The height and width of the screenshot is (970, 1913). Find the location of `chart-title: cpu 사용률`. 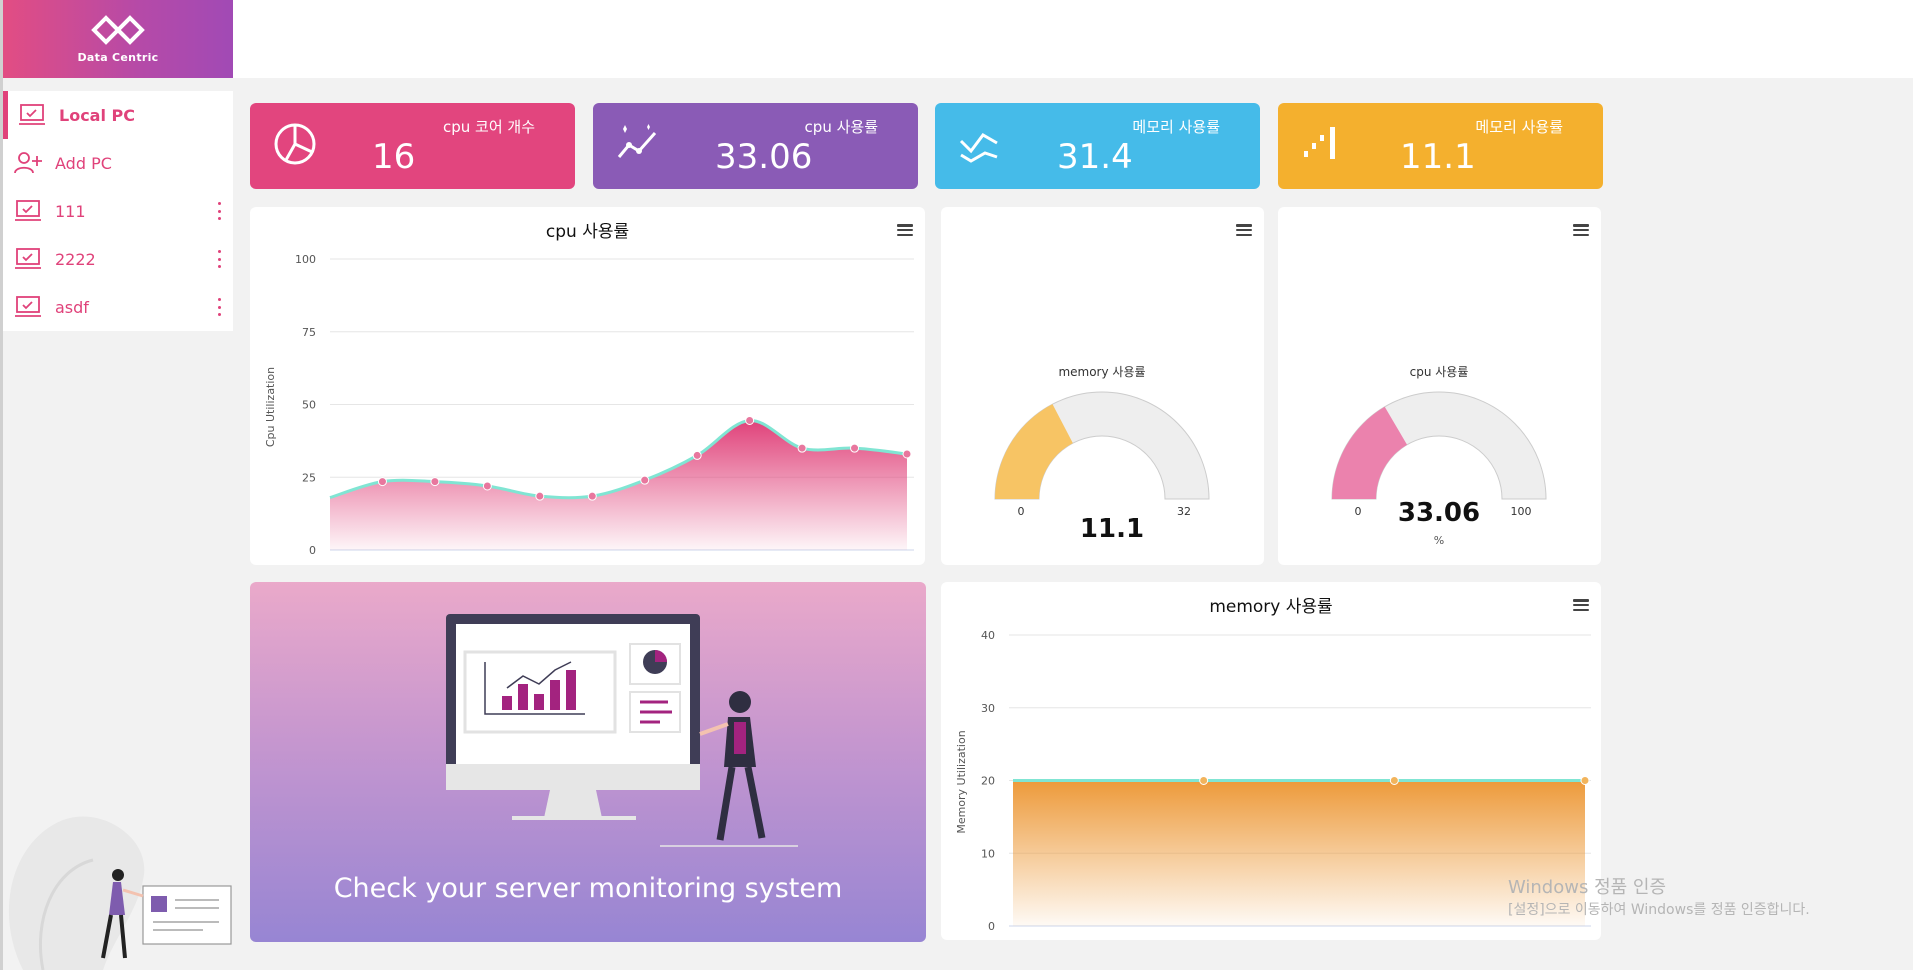

chart-title: cpu 사용률 is located at coordinates (587, 232).